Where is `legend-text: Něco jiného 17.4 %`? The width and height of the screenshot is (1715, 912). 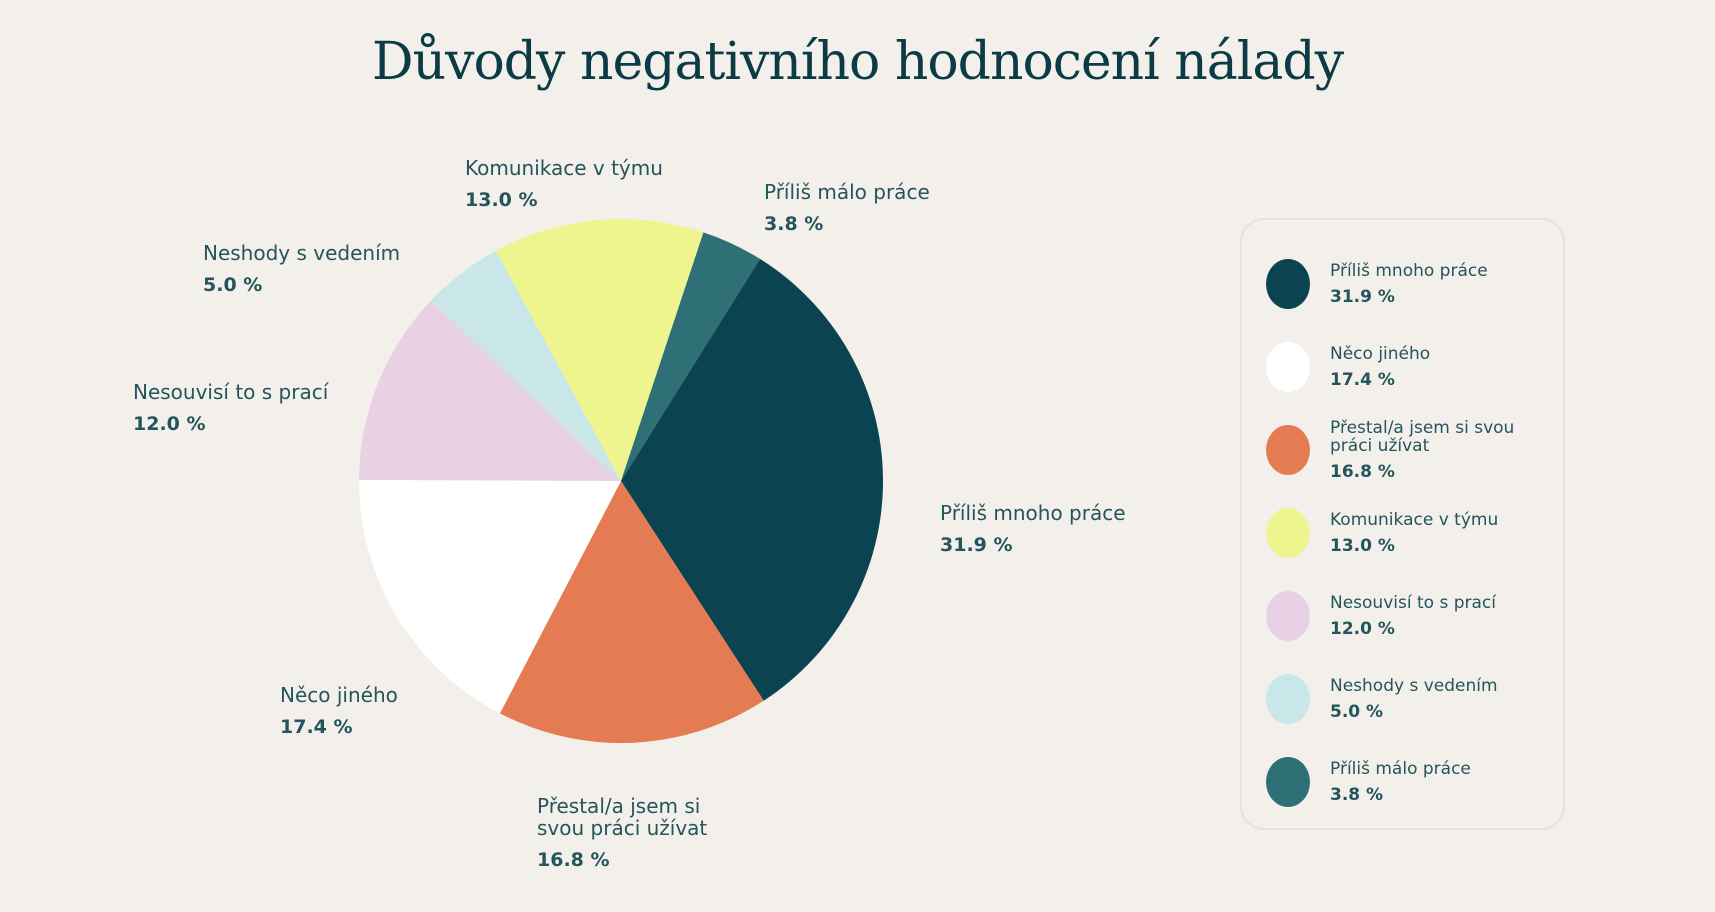
legend-text: Něco jiného 17.4 % is located at coordinates (1430, 367).